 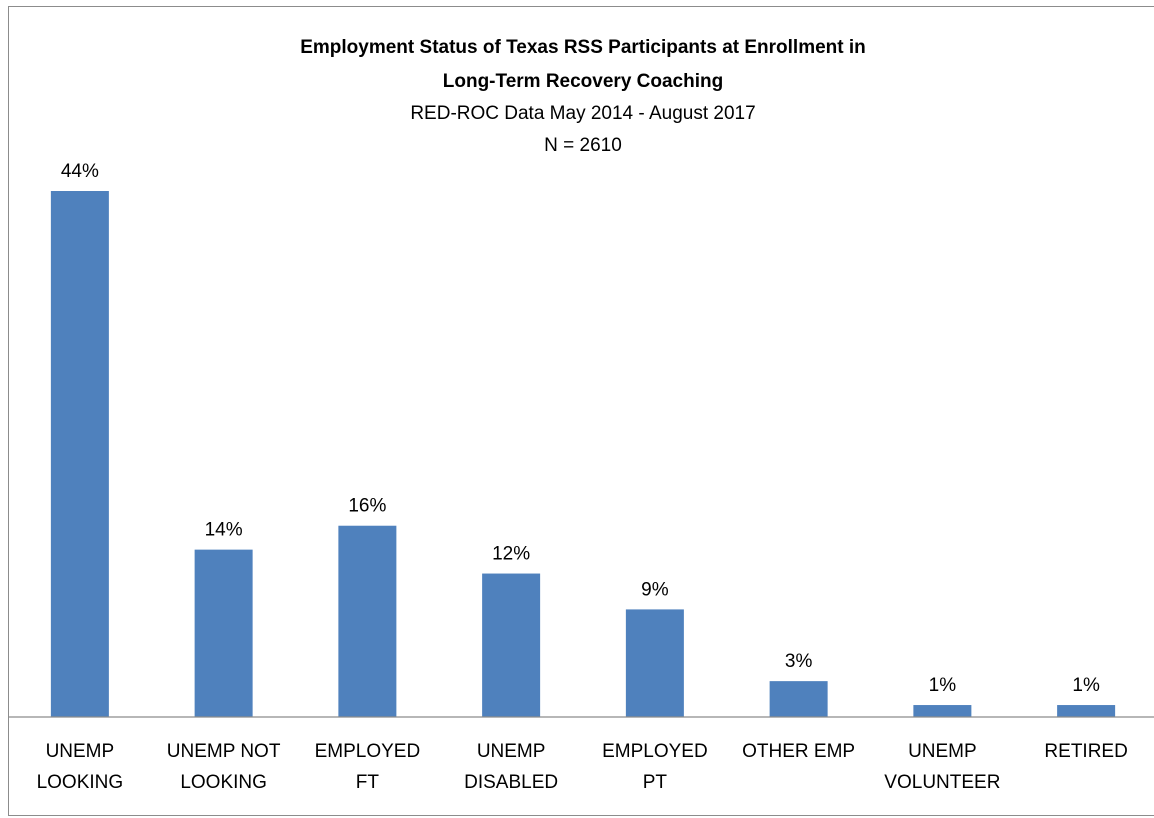 I want to click on category-label-line: OTHER EMP, so click(x=798, y=751).